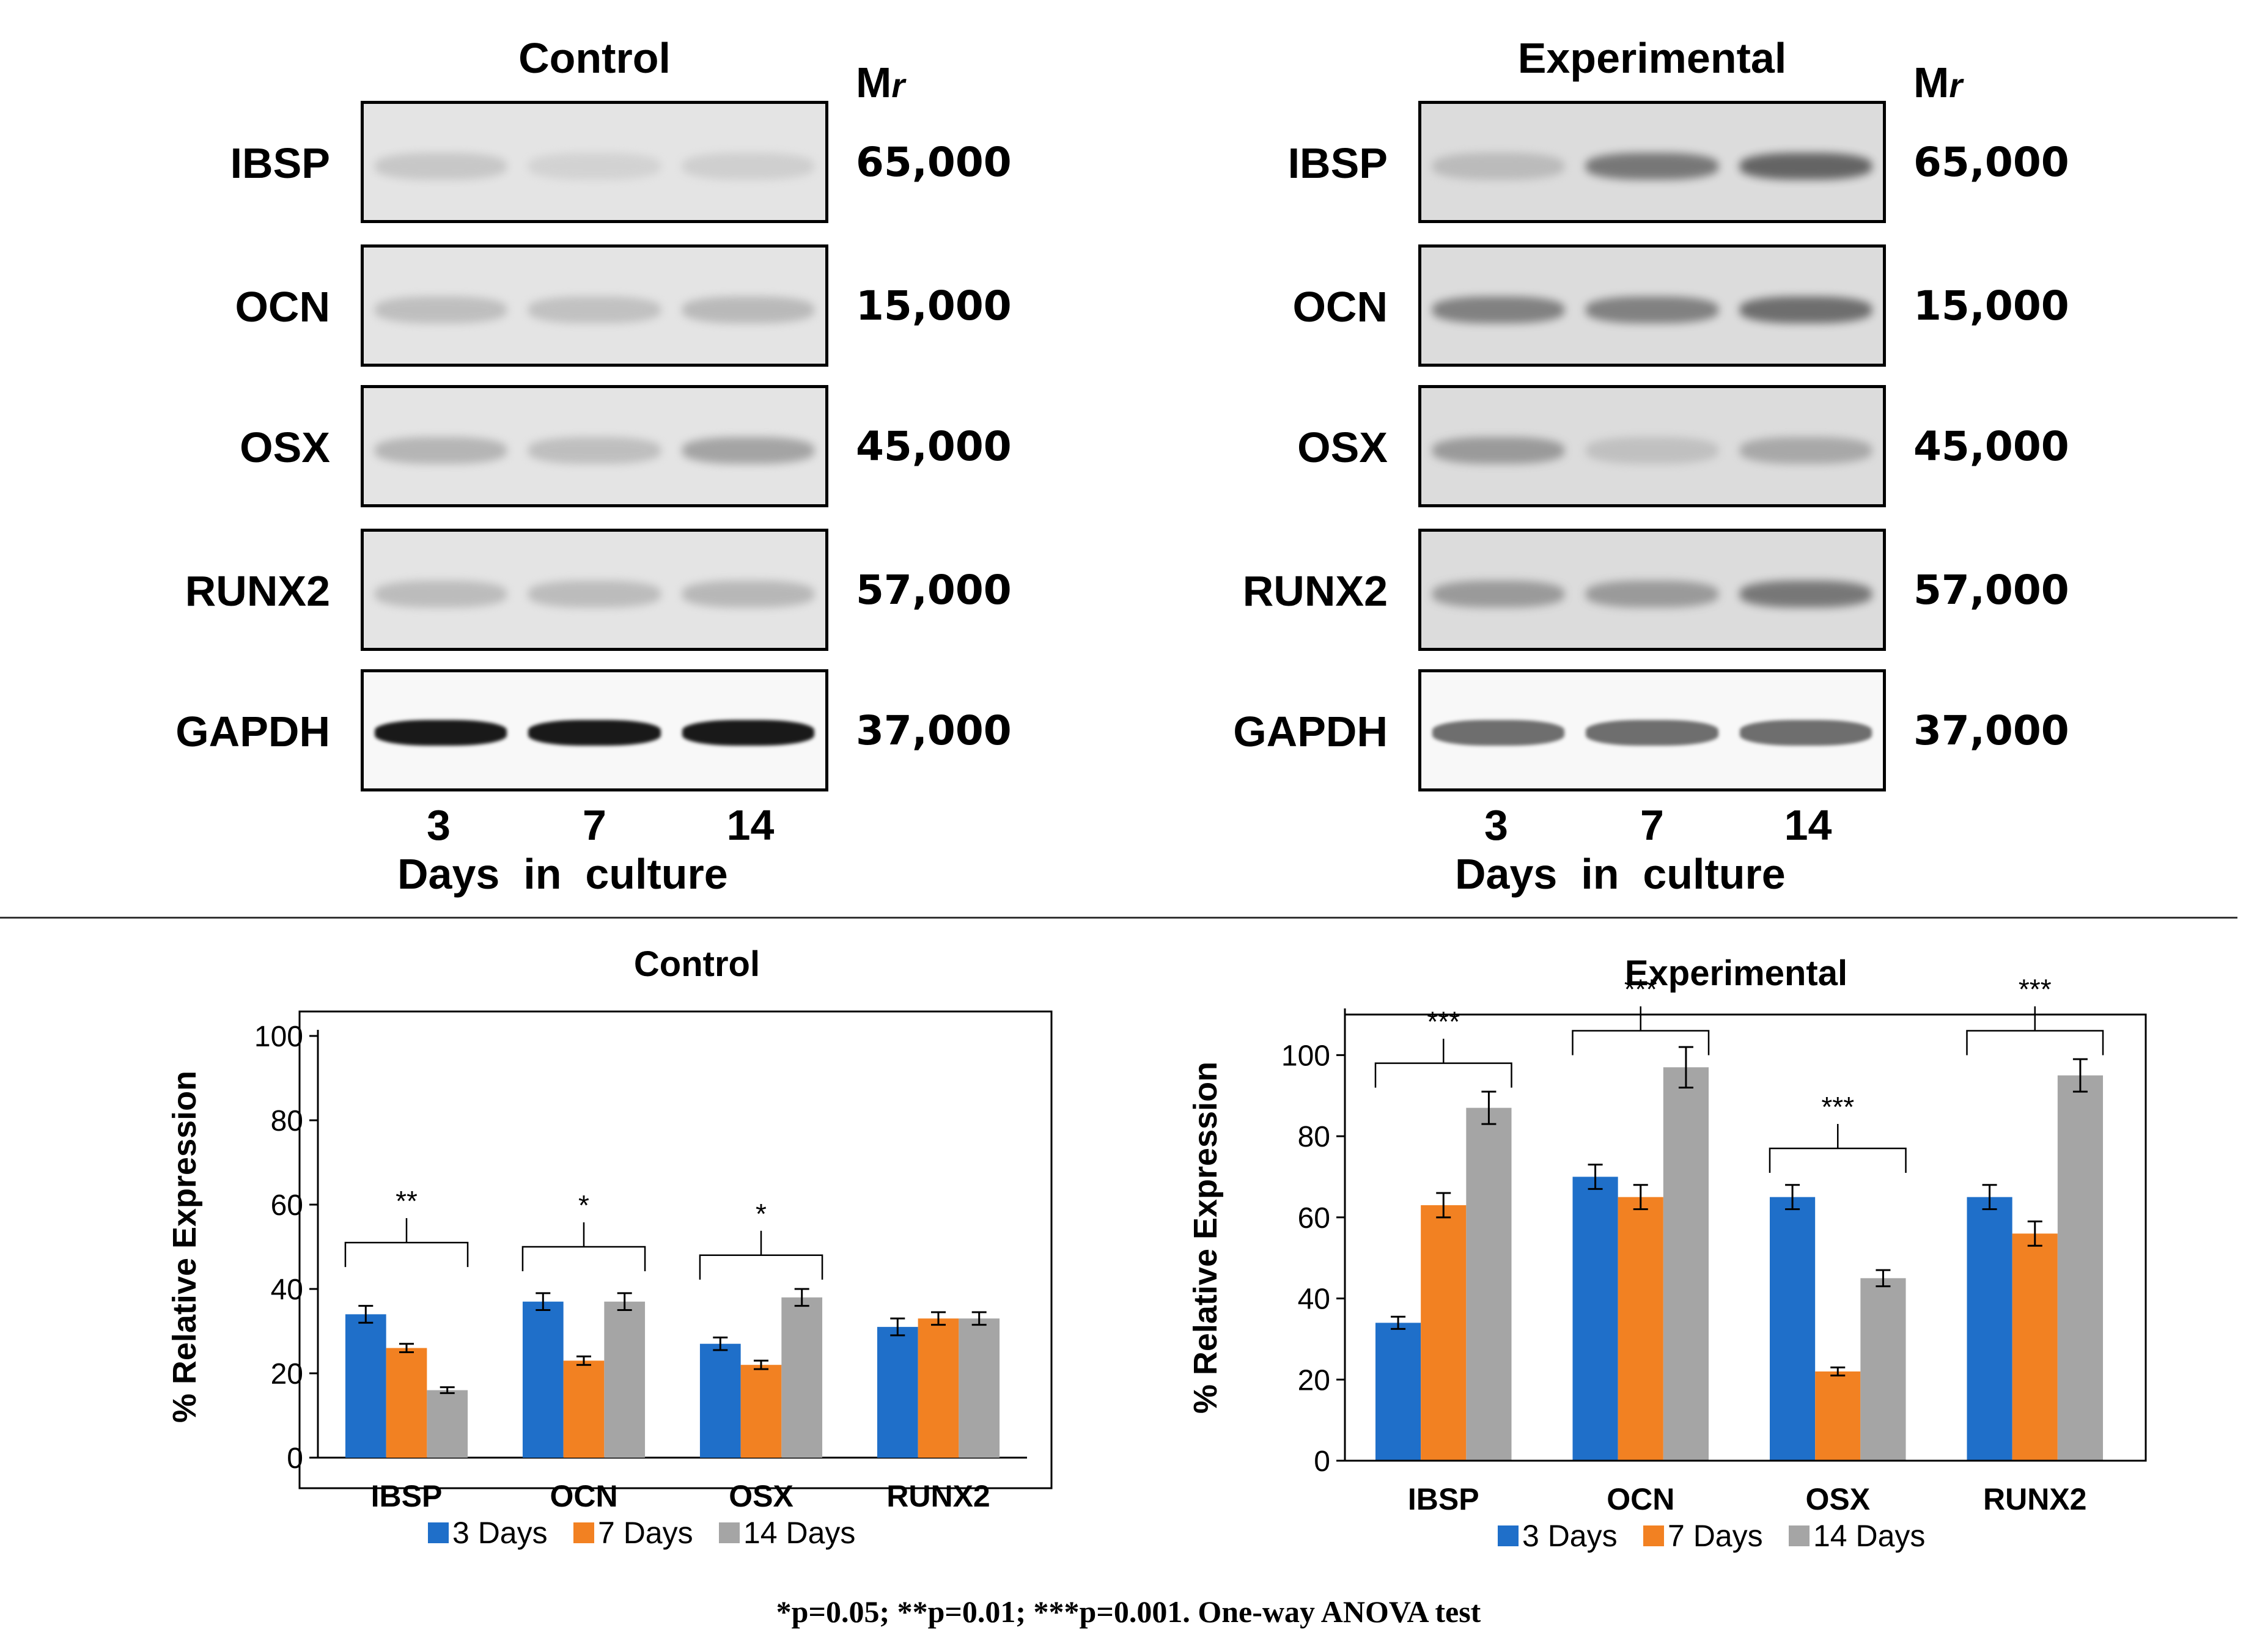  Describe the element at coordinates (697, 964) in the screenshot. I see `chart-title: Control` at that location.